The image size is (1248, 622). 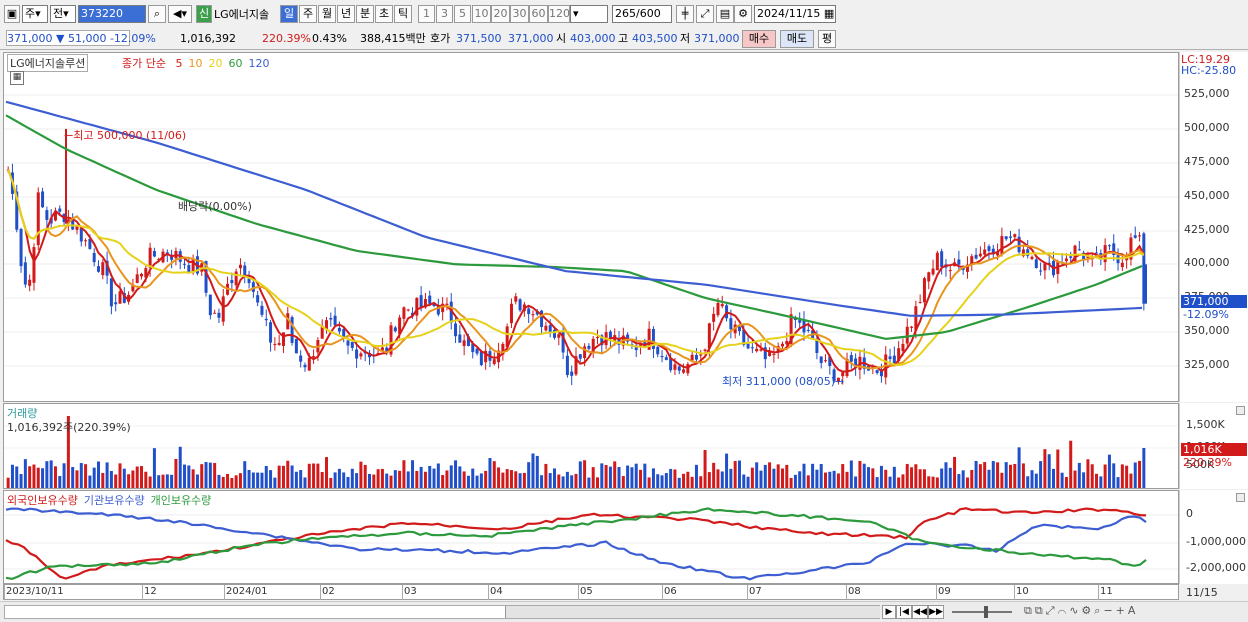 What do you see at coordinates (48, 63) in the screenshot?
I see `chart-title: LG에너지솔루션` at bounding box center [48, 63].